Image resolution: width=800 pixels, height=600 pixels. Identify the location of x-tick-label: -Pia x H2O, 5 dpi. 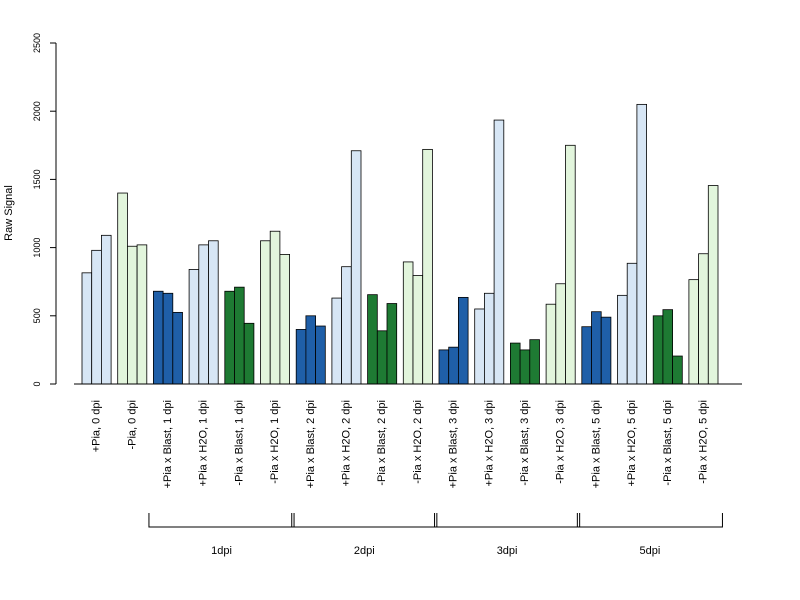
(703, 442).